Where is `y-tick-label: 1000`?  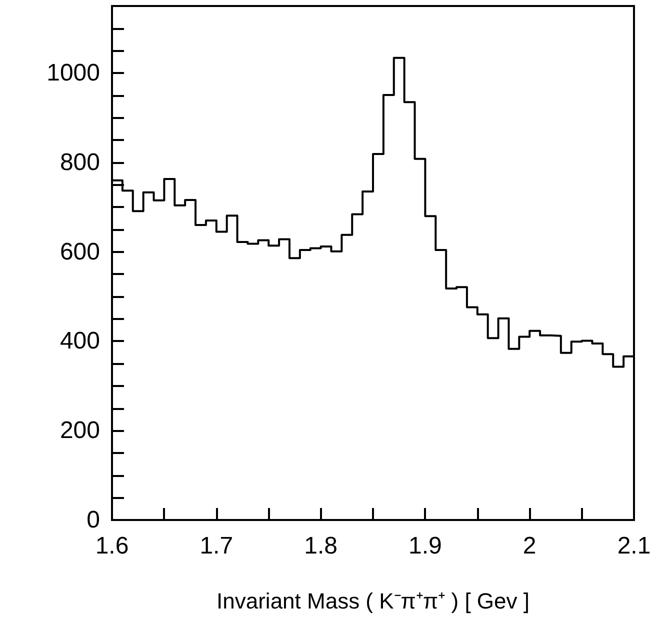
y-tick-label: 1000 is located at coordinates (73, 73).